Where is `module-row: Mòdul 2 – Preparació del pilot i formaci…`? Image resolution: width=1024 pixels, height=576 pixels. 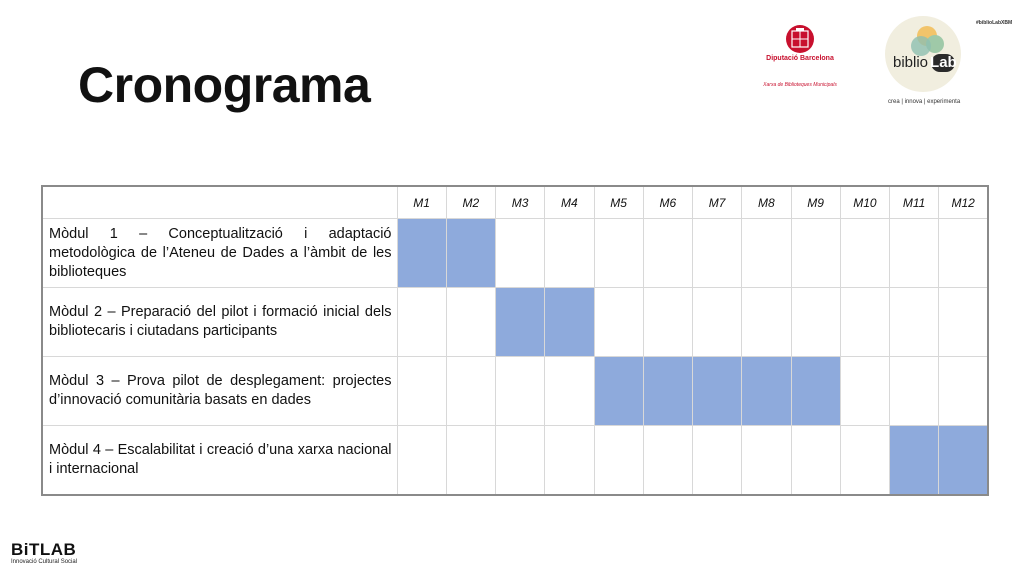 module-row: Mòdul 2 – Preparació del pilot i formaci… is located at coordinates (515, 322).